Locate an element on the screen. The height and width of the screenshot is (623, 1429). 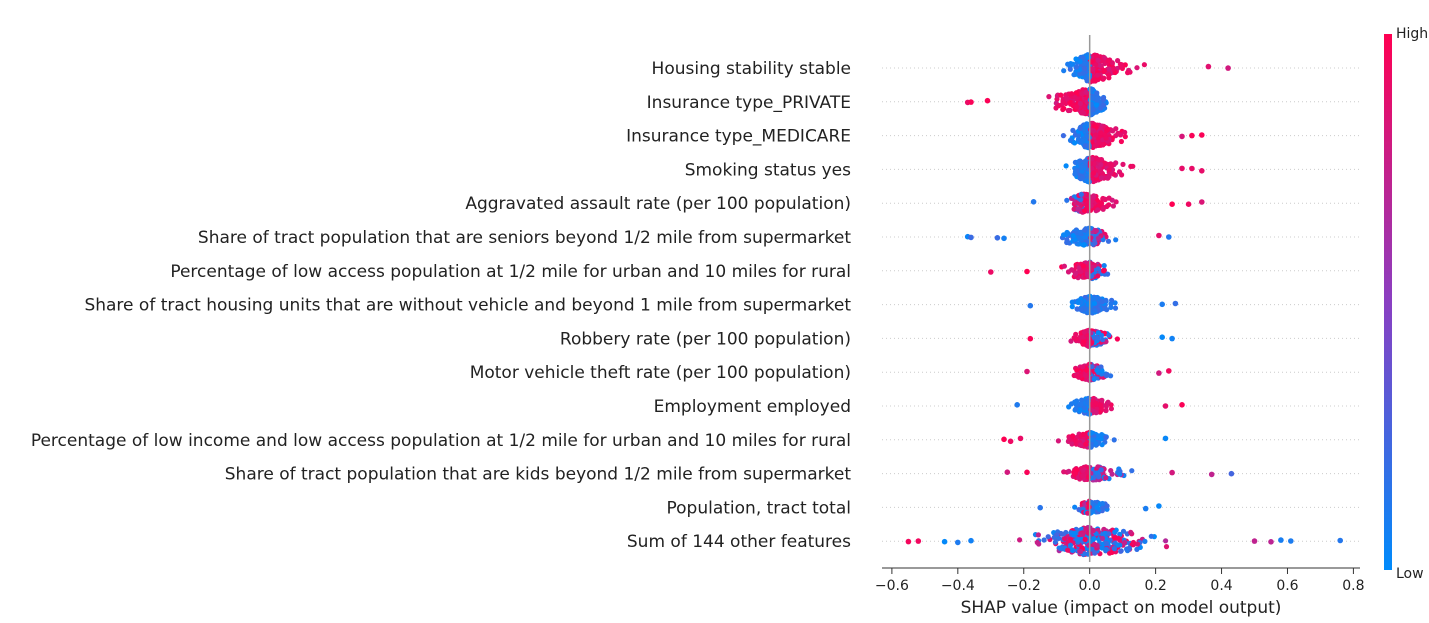
colorbar-high-label: High is located at coordinates (1412, 34).